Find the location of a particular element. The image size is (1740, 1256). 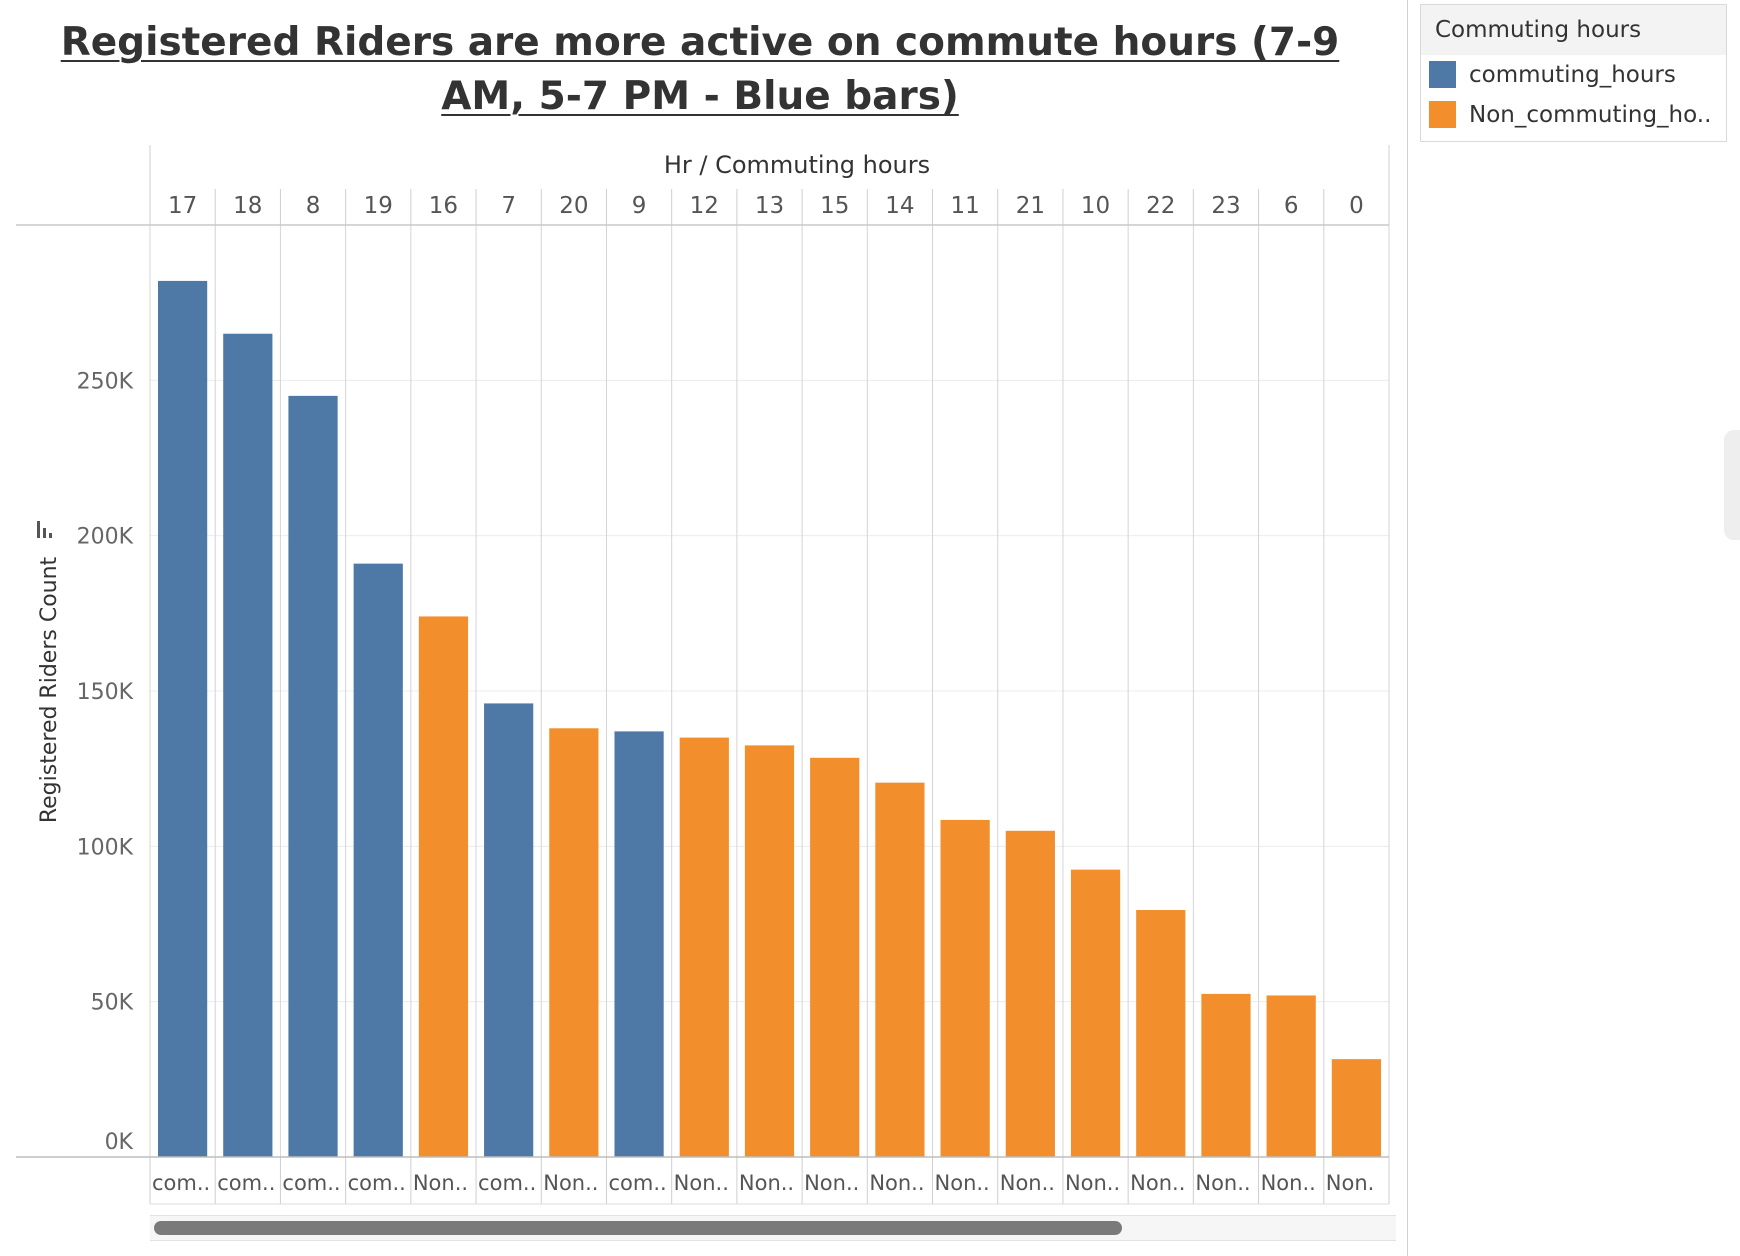

hour-label: 23 is located at coordinates (1225, 206).